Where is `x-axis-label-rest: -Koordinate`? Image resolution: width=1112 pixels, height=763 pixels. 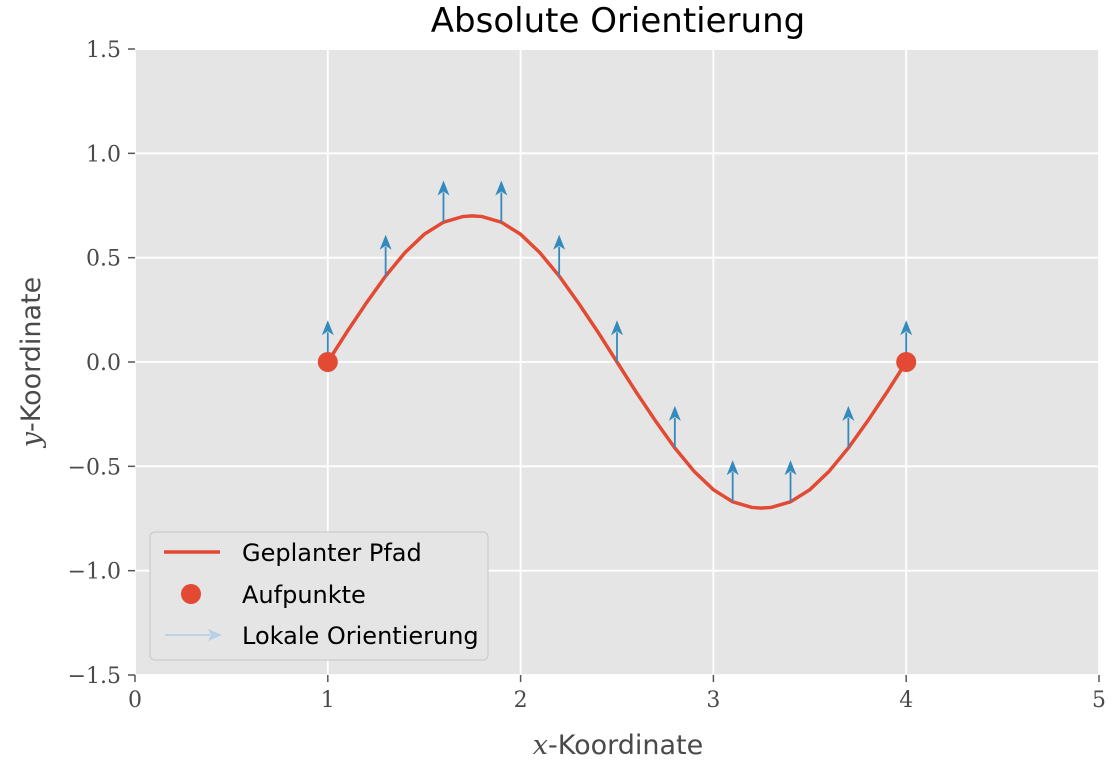 x-axis-label-rest: -Koordinate is located at coordinates (625, 745).